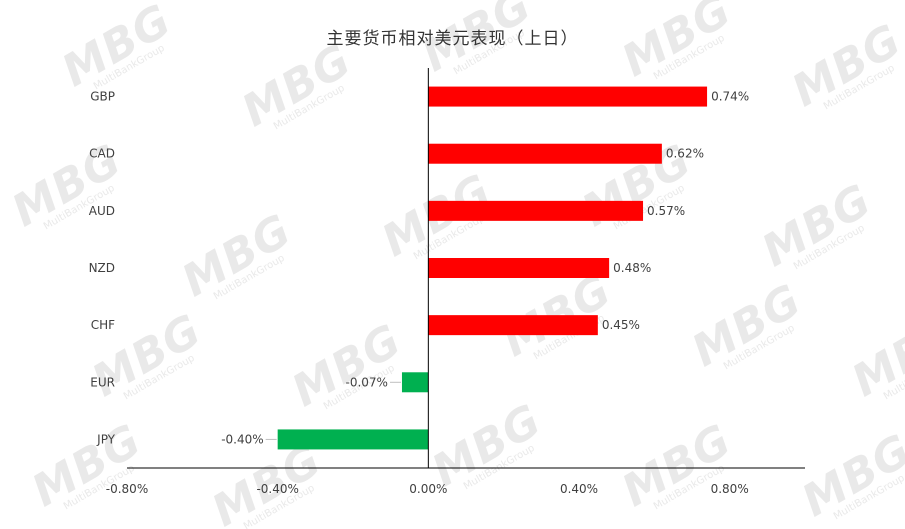 The image size is (905, 529). What do you see at coordinates (579, 489) in the screenshot?
I see `x-tick-label: 0.40%` at bounding box center [579, 489].